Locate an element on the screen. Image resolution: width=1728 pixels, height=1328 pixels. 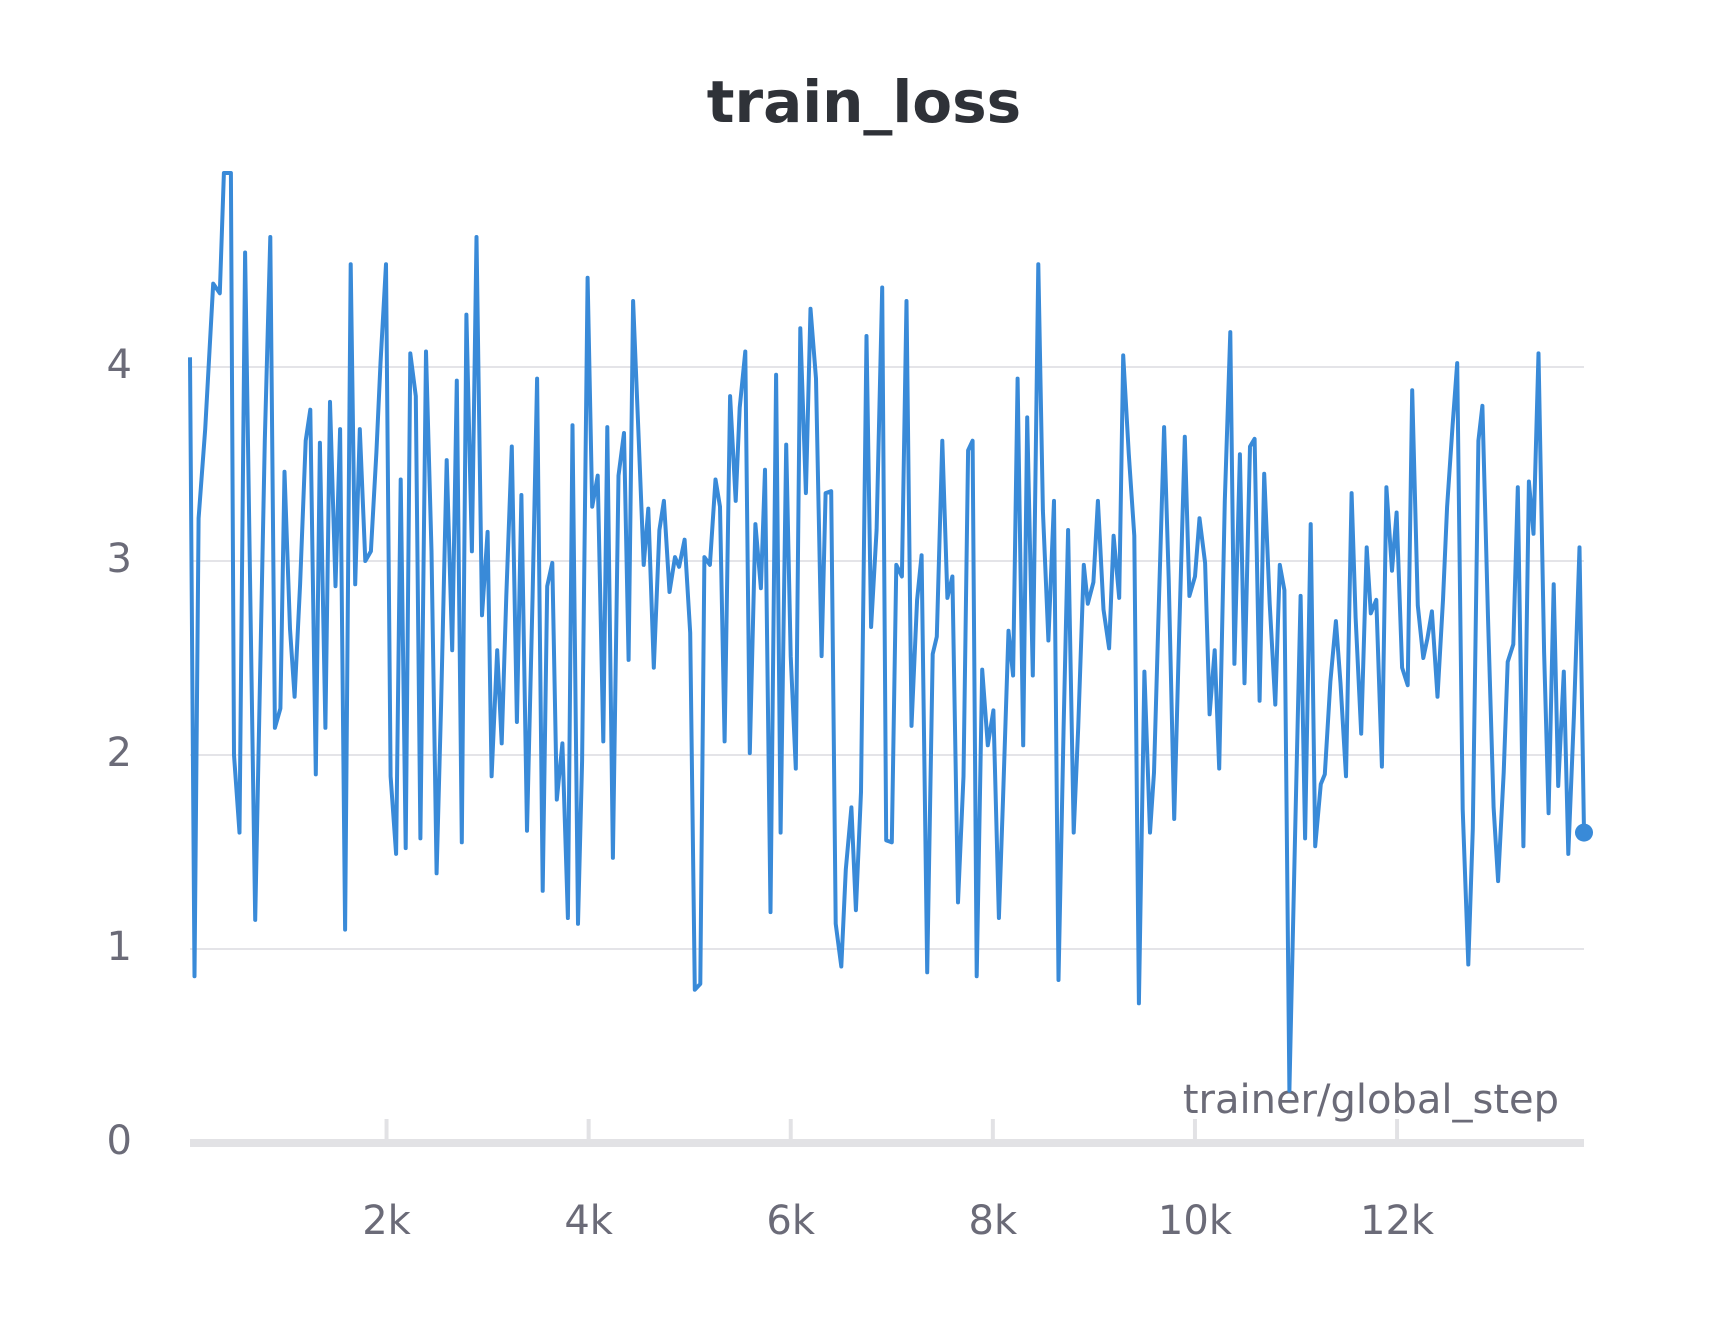
x-tick-label: 6k is located at coordinates (790, 1221).